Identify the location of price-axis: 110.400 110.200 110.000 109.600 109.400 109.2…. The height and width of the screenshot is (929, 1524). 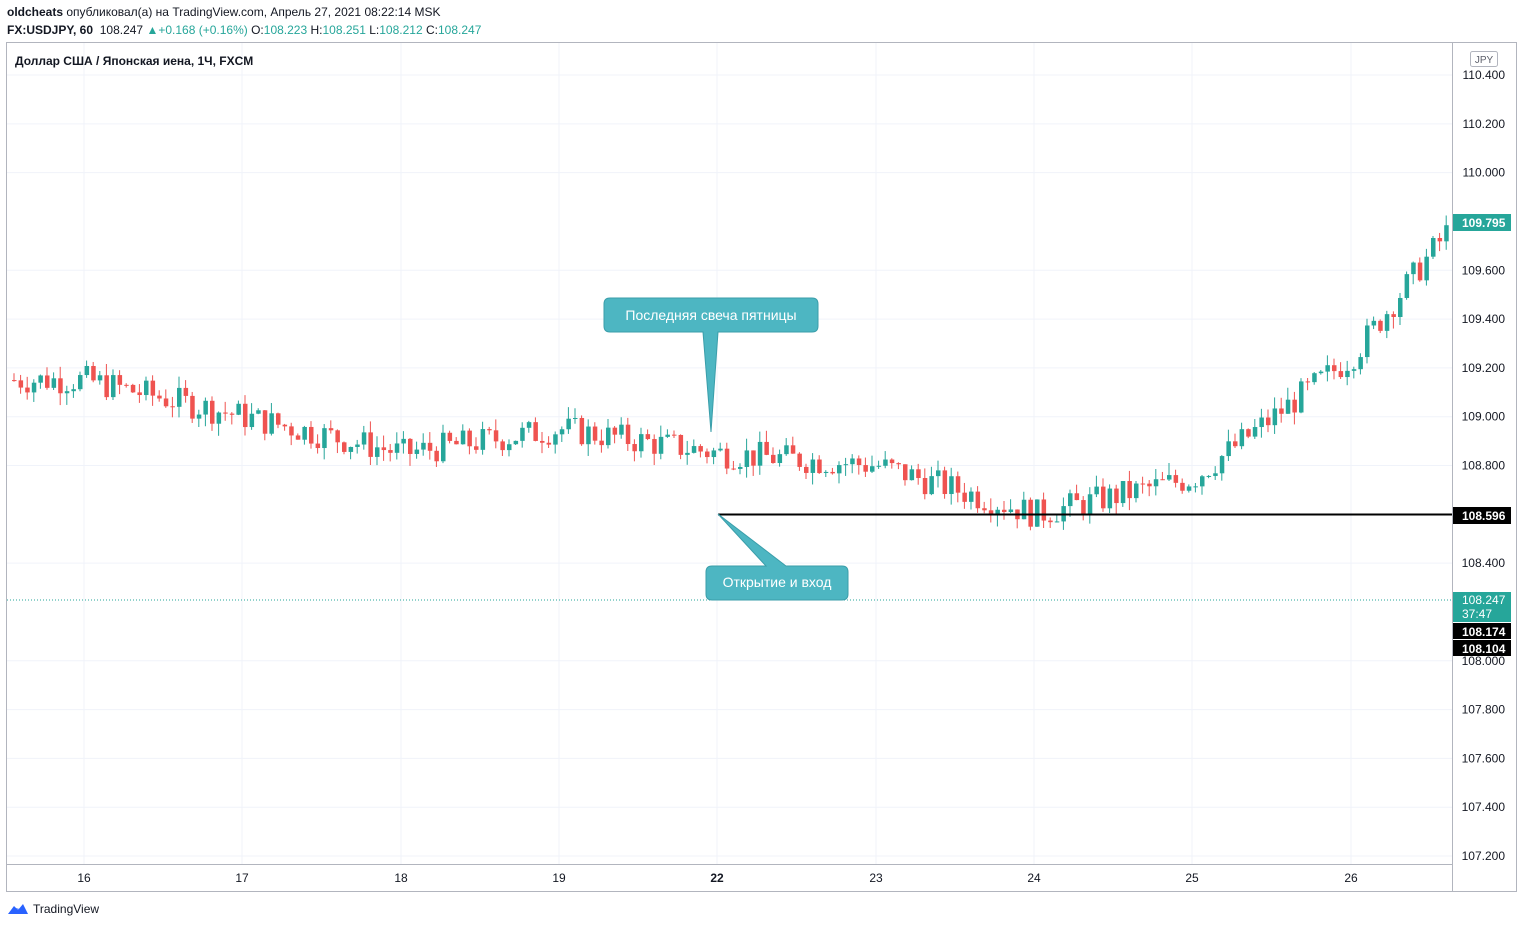
(1484, 465).